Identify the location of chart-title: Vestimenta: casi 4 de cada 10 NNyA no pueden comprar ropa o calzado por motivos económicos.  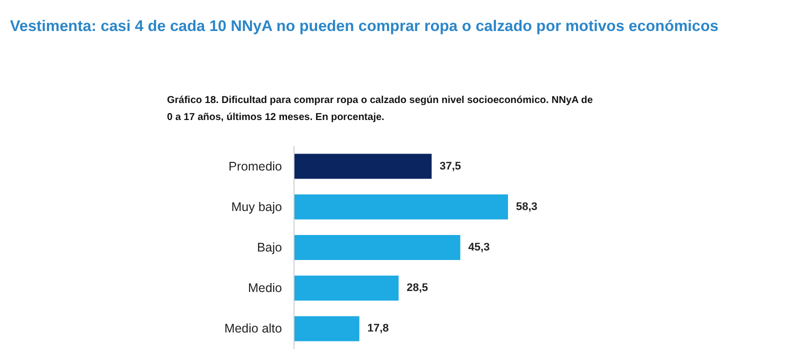
(364, 26).